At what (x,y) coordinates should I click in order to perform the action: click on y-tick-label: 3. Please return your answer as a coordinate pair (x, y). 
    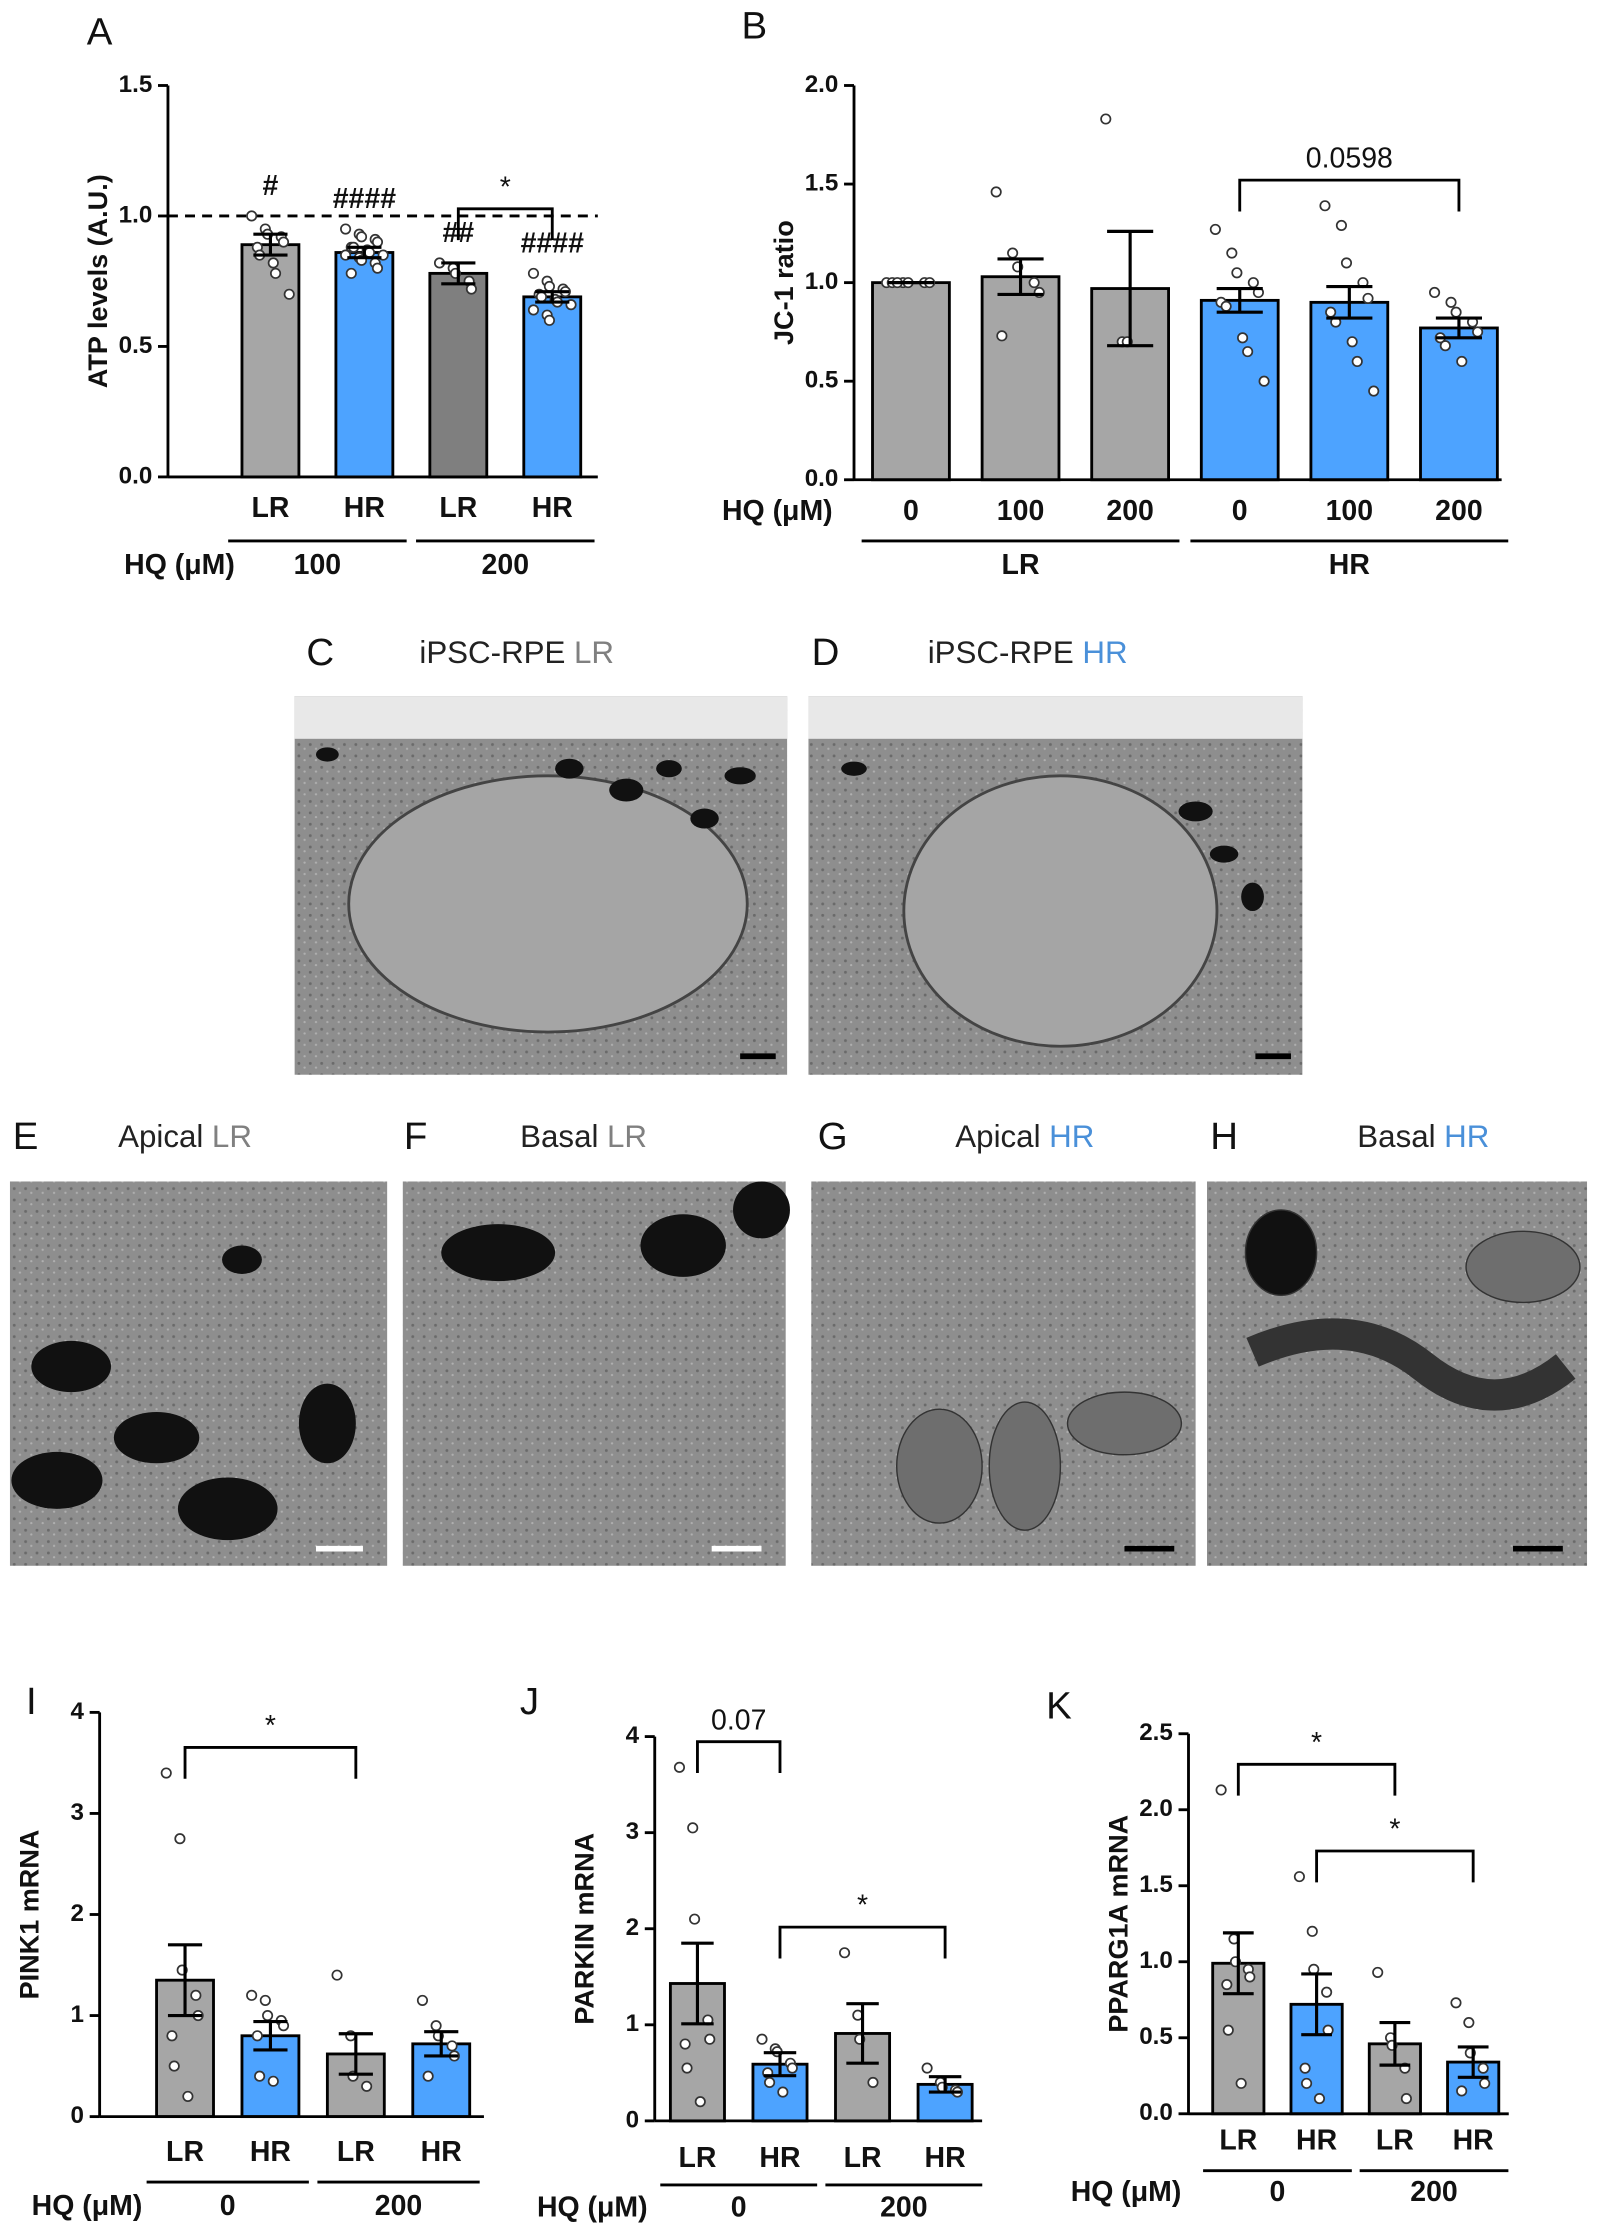
    Looking at the image, I should click on (632, 1831).